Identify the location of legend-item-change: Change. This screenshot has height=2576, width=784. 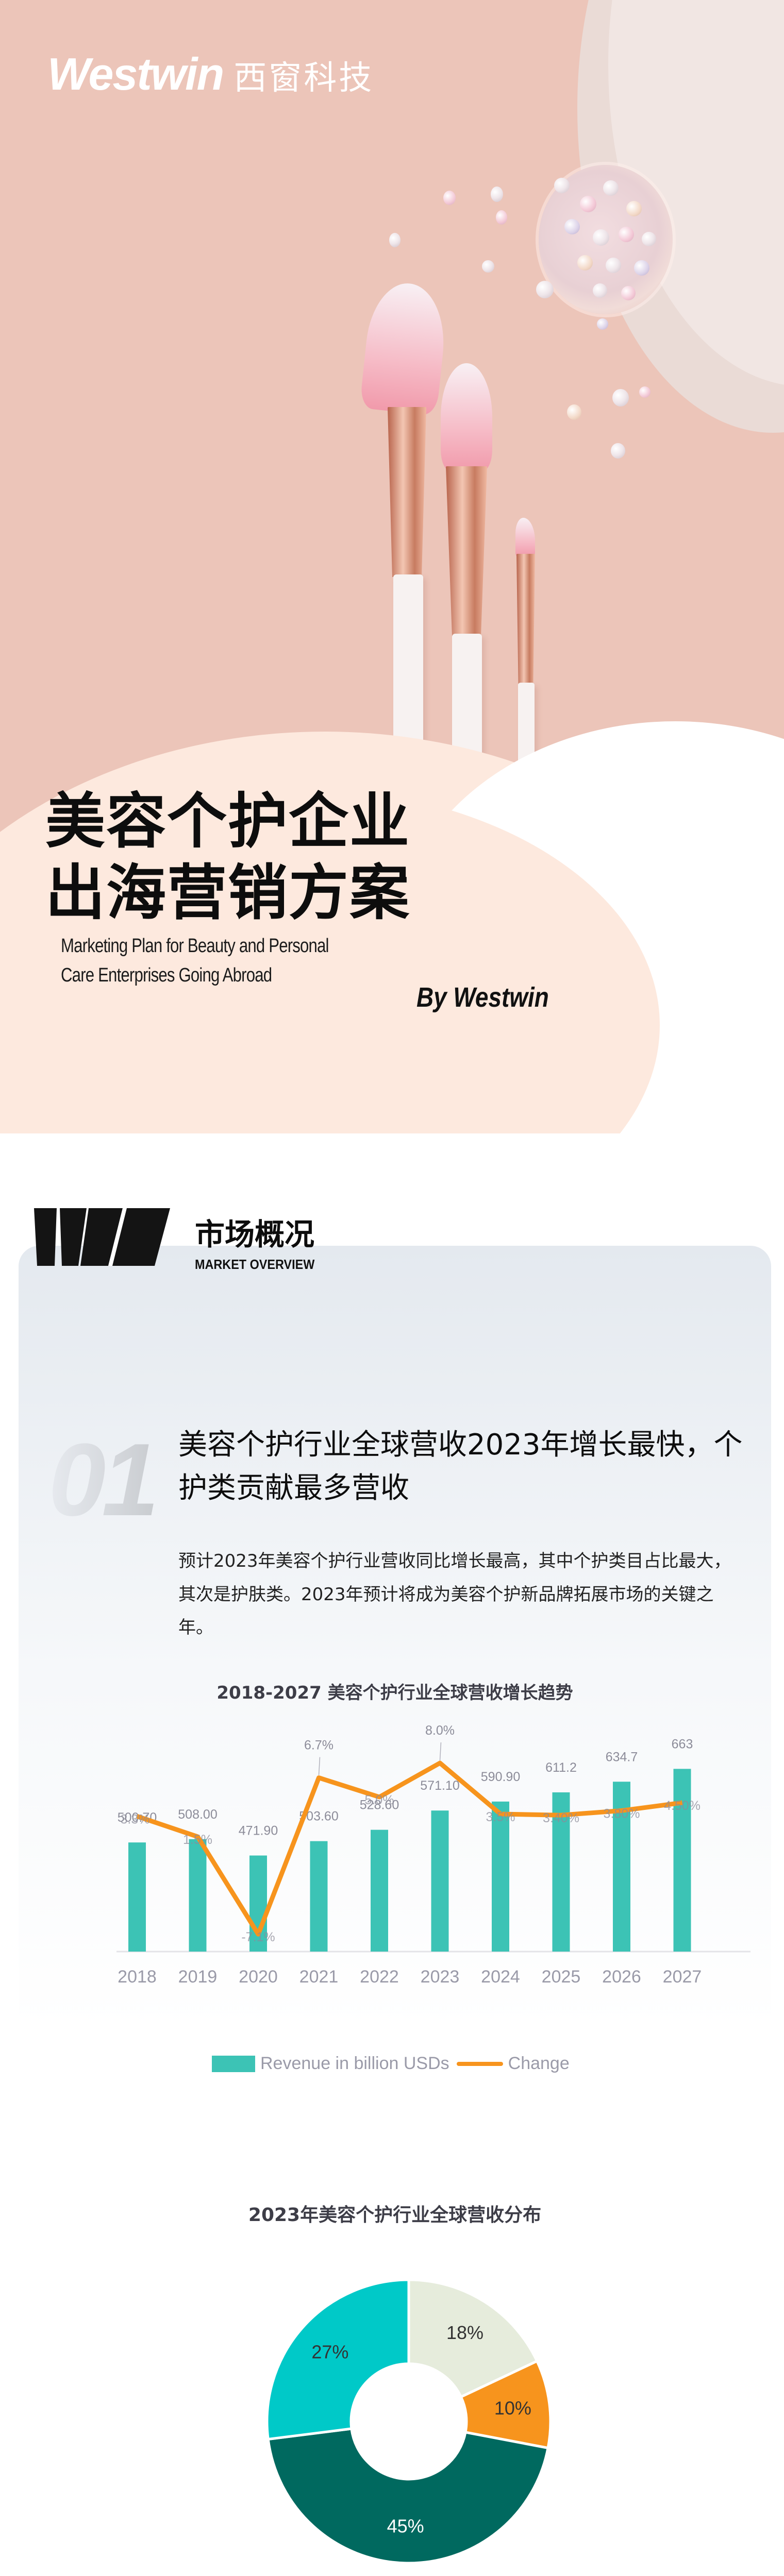
(513, 2064).